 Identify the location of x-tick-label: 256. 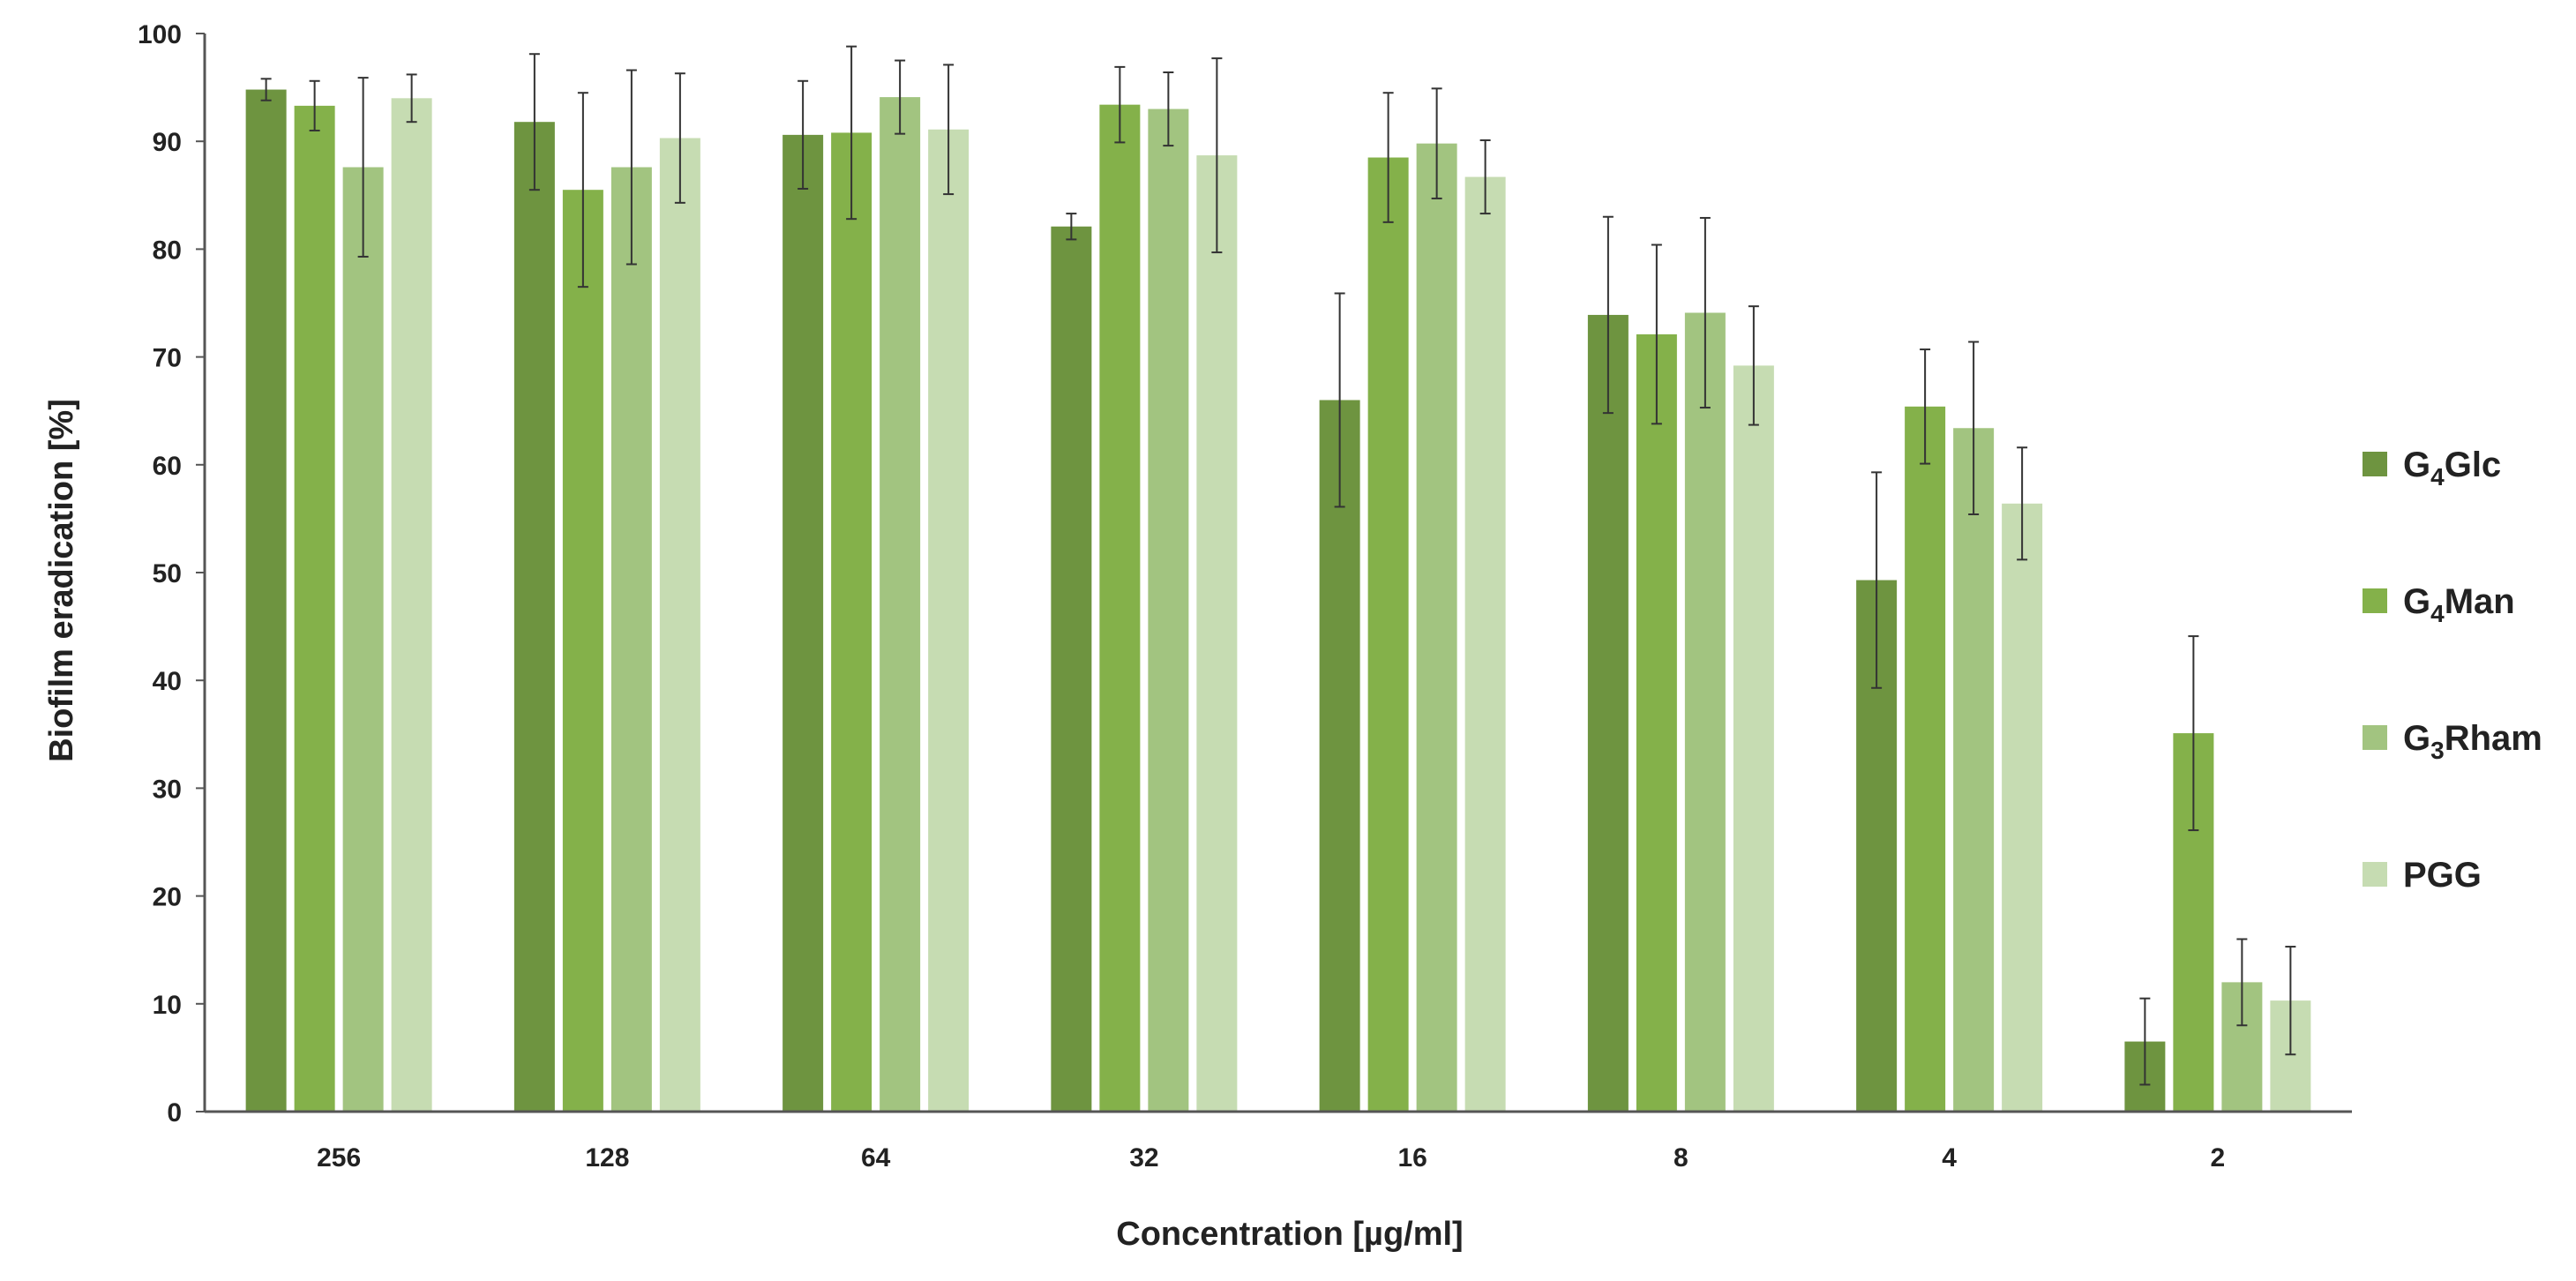
(339, 1157).